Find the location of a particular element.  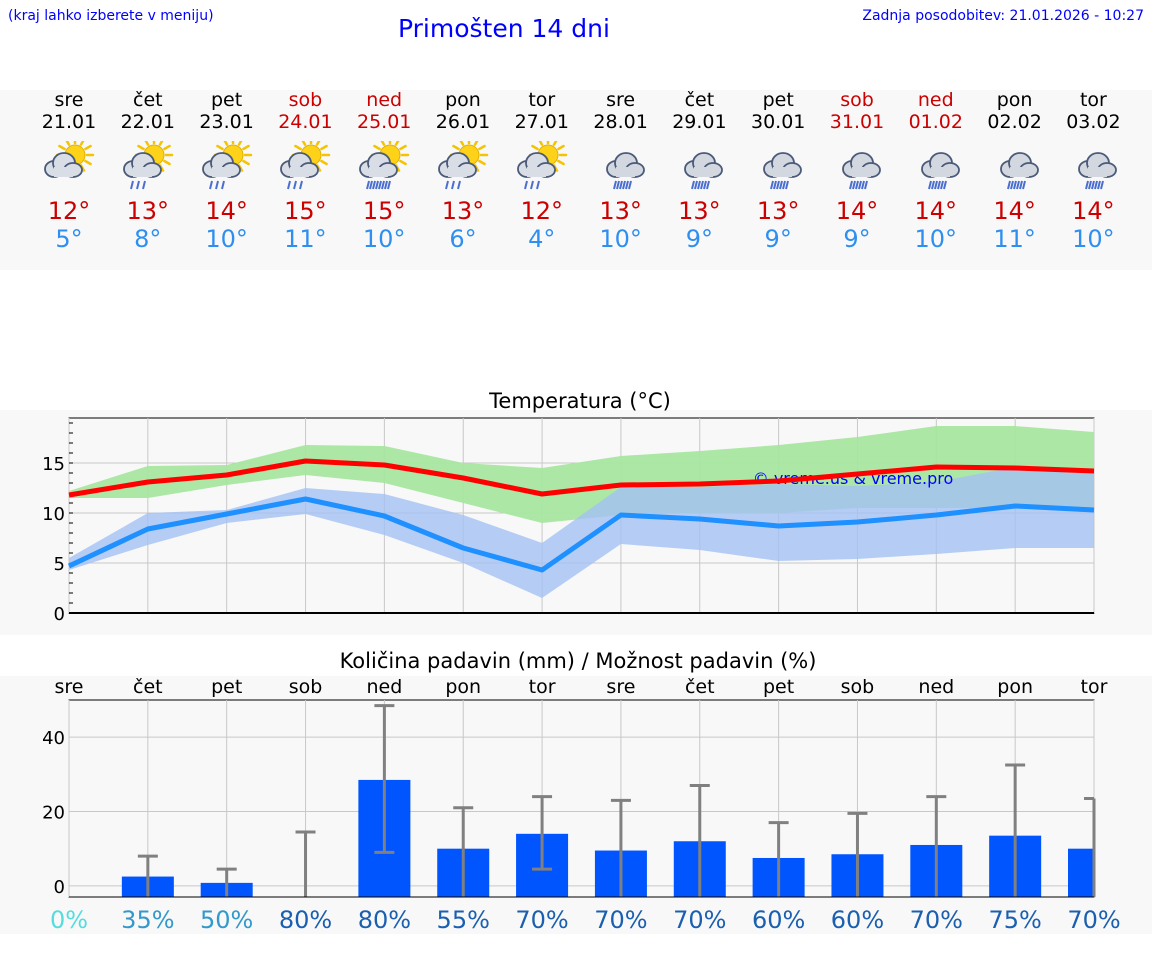

precip-probability: 55% is located at coordinates (463, 920).